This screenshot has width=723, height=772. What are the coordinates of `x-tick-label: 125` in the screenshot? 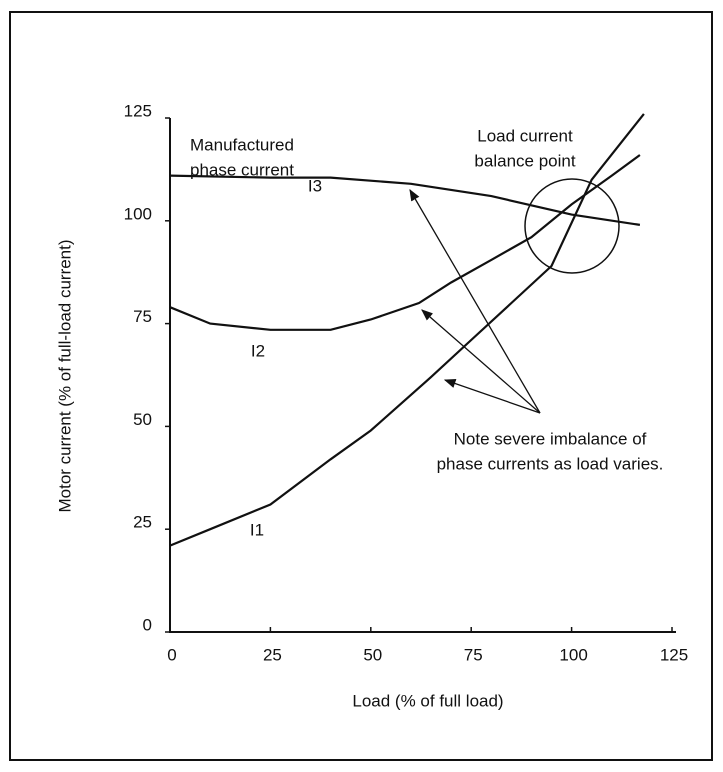 It's located at (674, 654).